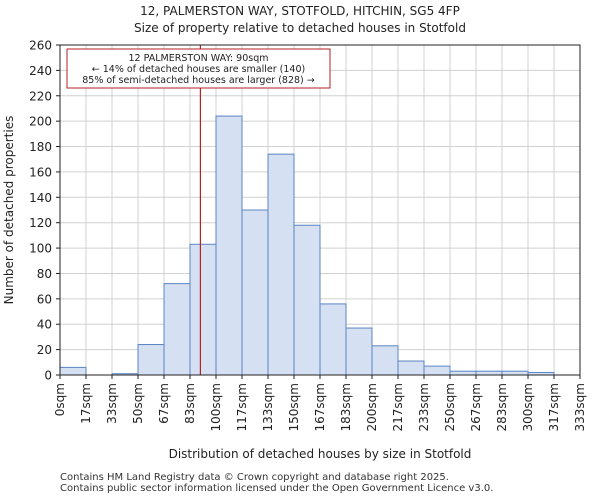 The width and height of the screenshot is (600, 500). Describe the element at coordinates (86, 403) in the screenshot. I see `x-tick-label: 17sqm` at that location.